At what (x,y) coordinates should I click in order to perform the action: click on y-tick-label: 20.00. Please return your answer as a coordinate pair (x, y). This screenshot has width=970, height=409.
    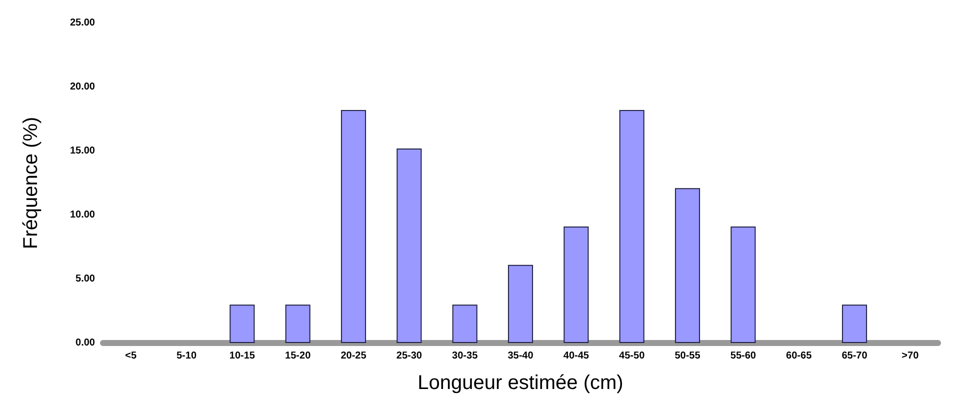
    Looking at the image, I should click on (83, 87).